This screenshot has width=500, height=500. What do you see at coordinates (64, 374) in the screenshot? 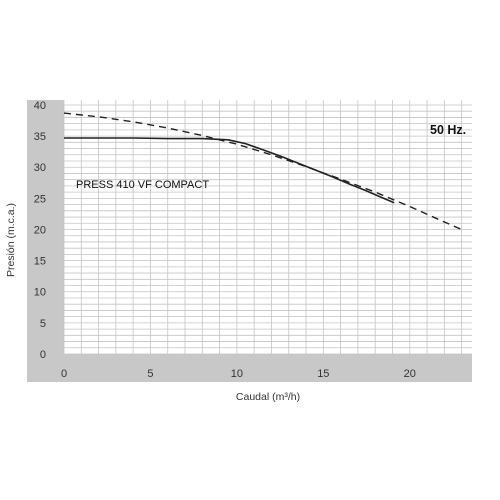
I see `x-tick-label: 0` at bounding box center [64, 374].